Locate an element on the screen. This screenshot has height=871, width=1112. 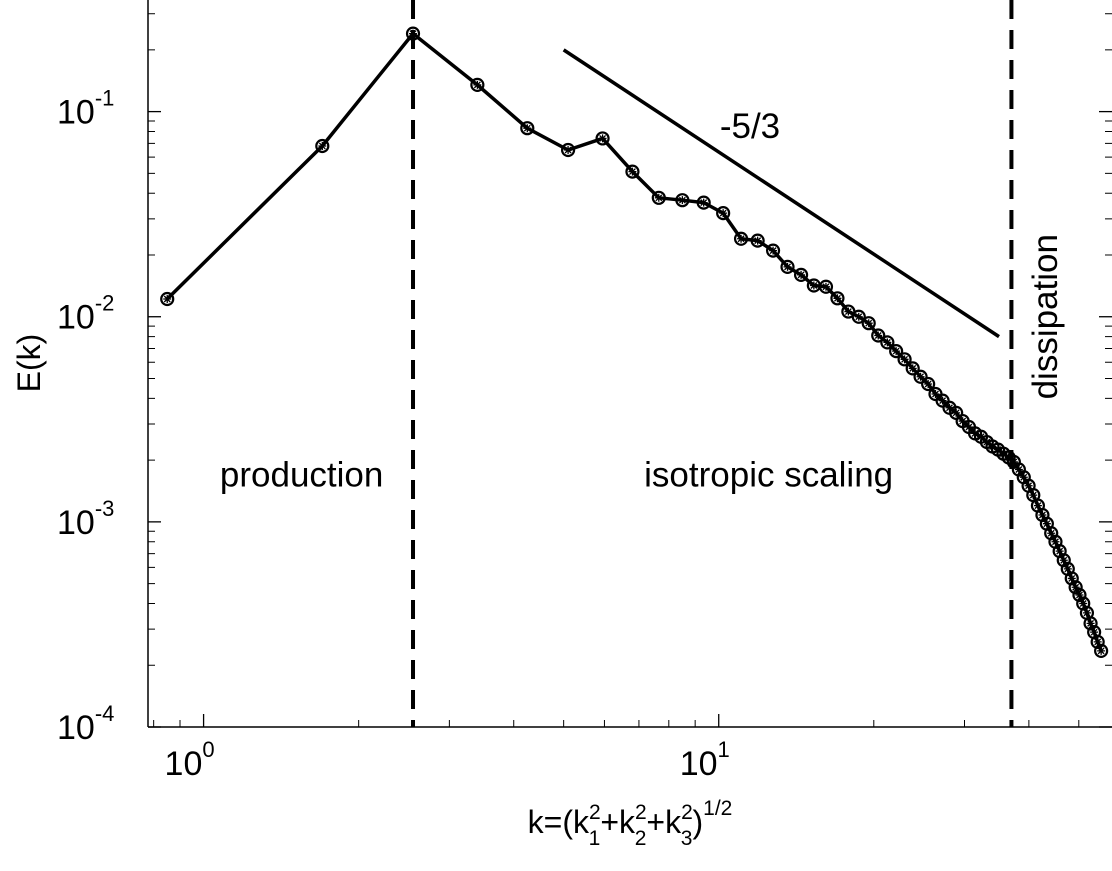
slope-line is located at coordinates (781, 193).